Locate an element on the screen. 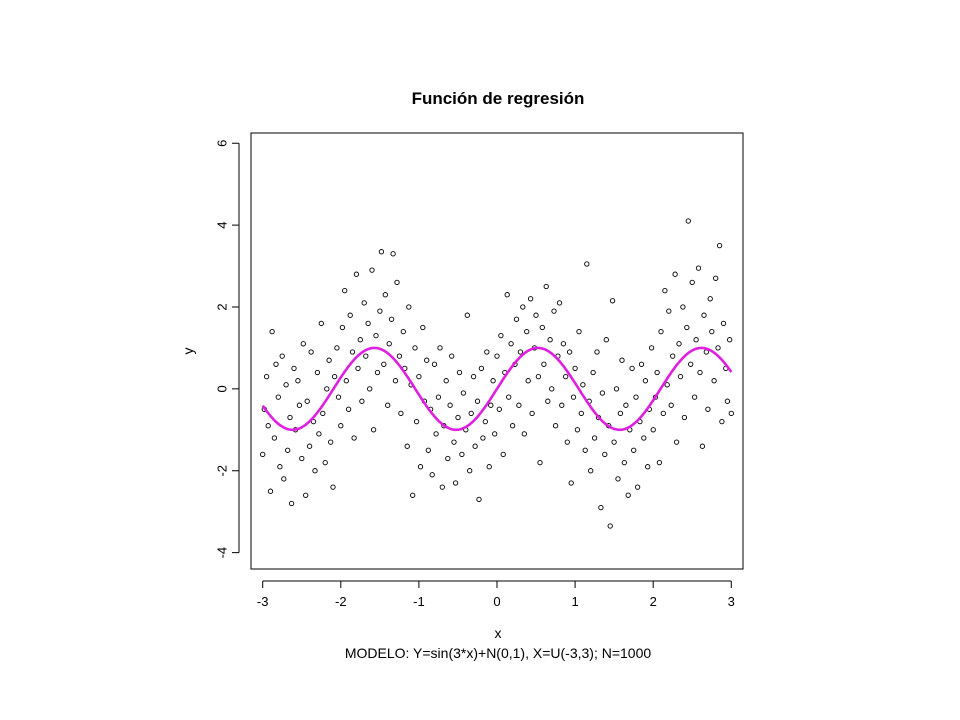  y-tick-label: 0 is located at coordinates (222, 388).